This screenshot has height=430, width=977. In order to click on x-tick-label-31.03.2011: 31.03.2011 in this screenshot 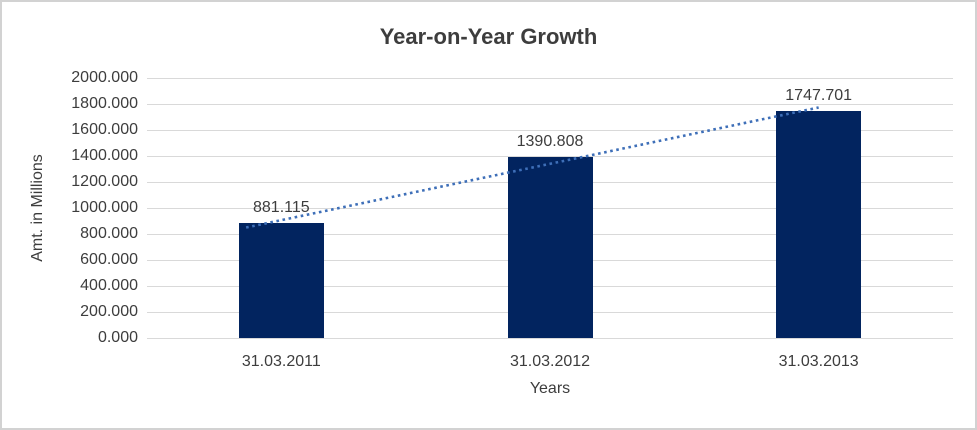, I will do `click(281, 361)`.